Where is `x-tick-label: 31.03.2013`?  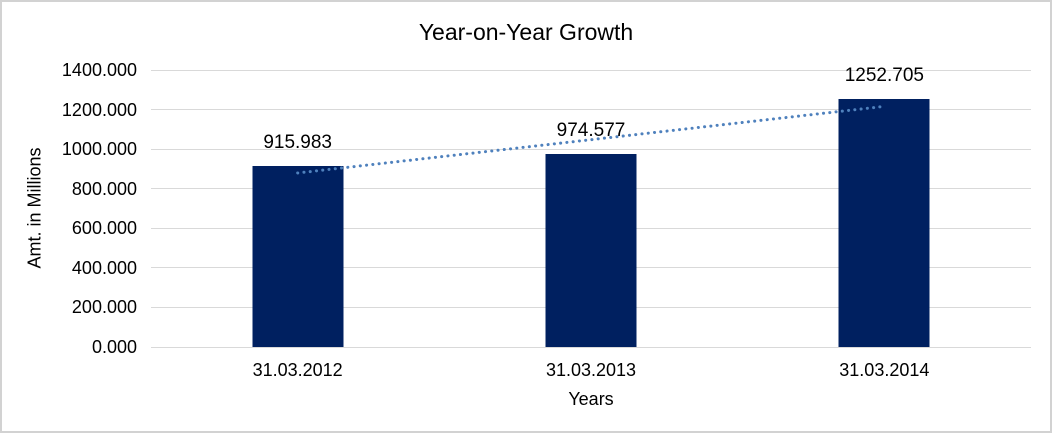 x-tick-label: 31.03.2013 is located at coordinates (591, 370).